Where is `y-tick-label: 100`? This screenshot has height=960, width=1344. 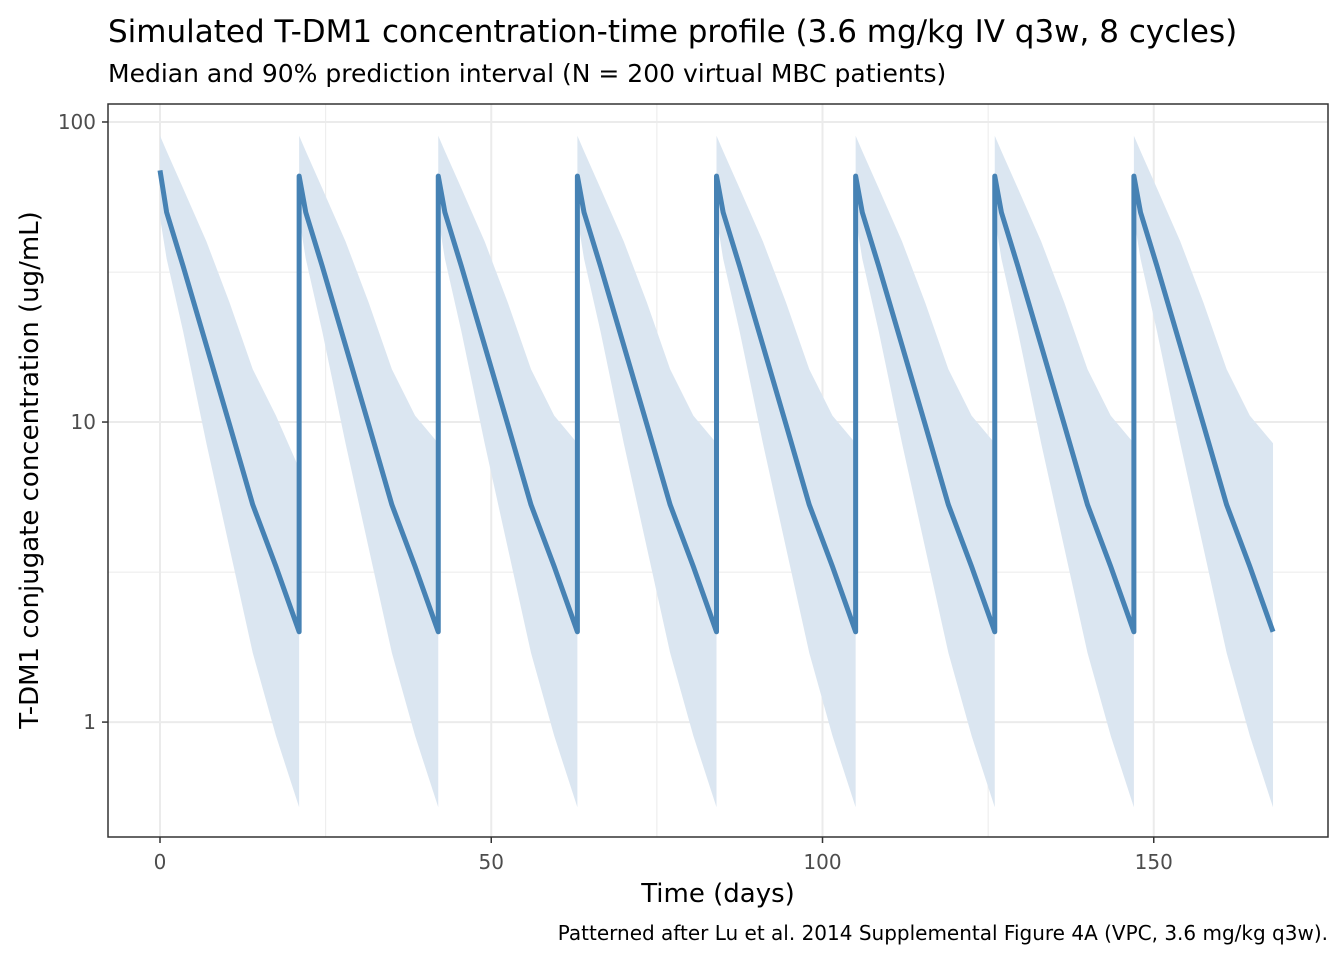 y-tick-label: 100 is located at coordinates (77, 122).